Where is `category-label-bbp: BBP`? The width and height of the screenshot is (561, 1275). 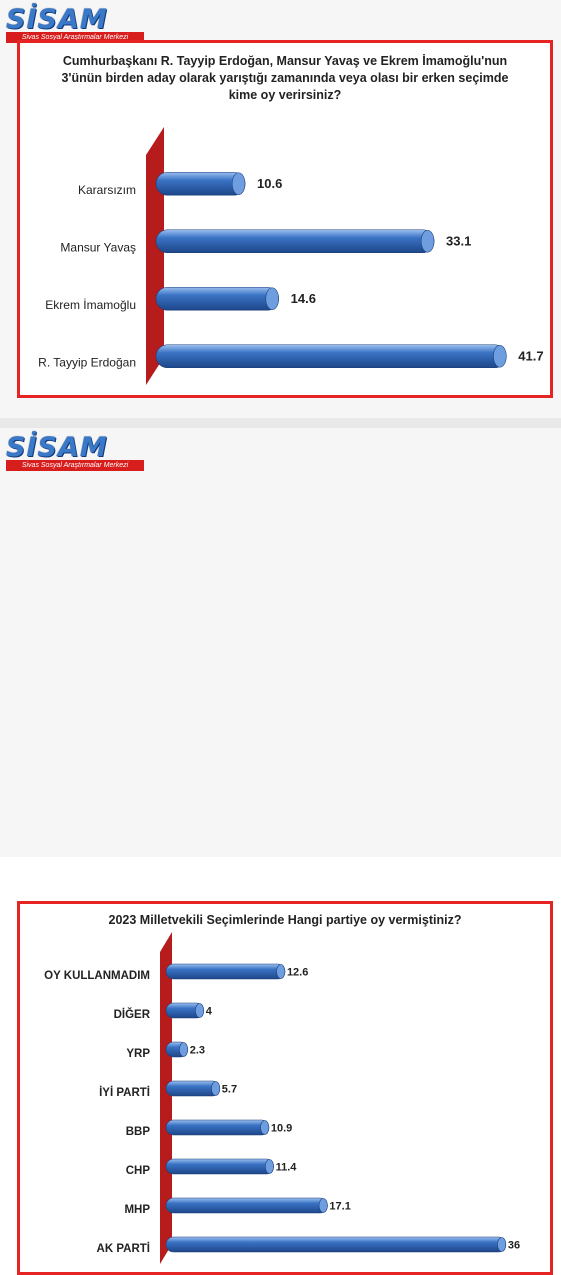
category-label-bbp: BBP is located at coordinates (138, 1132).